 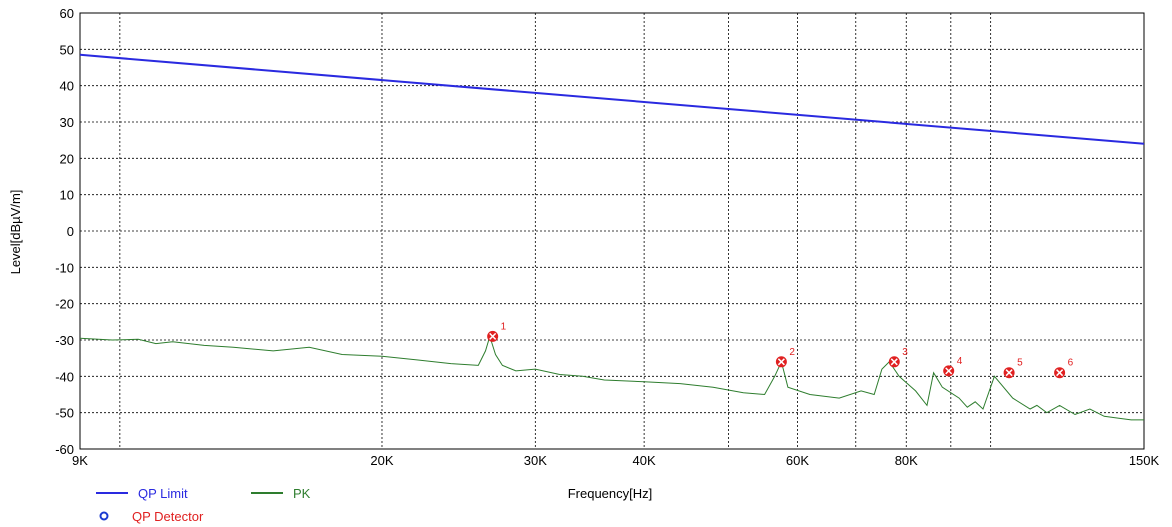 What do you see at coordinates (70, 231) in the screenshot?
I see `y-tick-label: 0` at bounding box center [70, 231].